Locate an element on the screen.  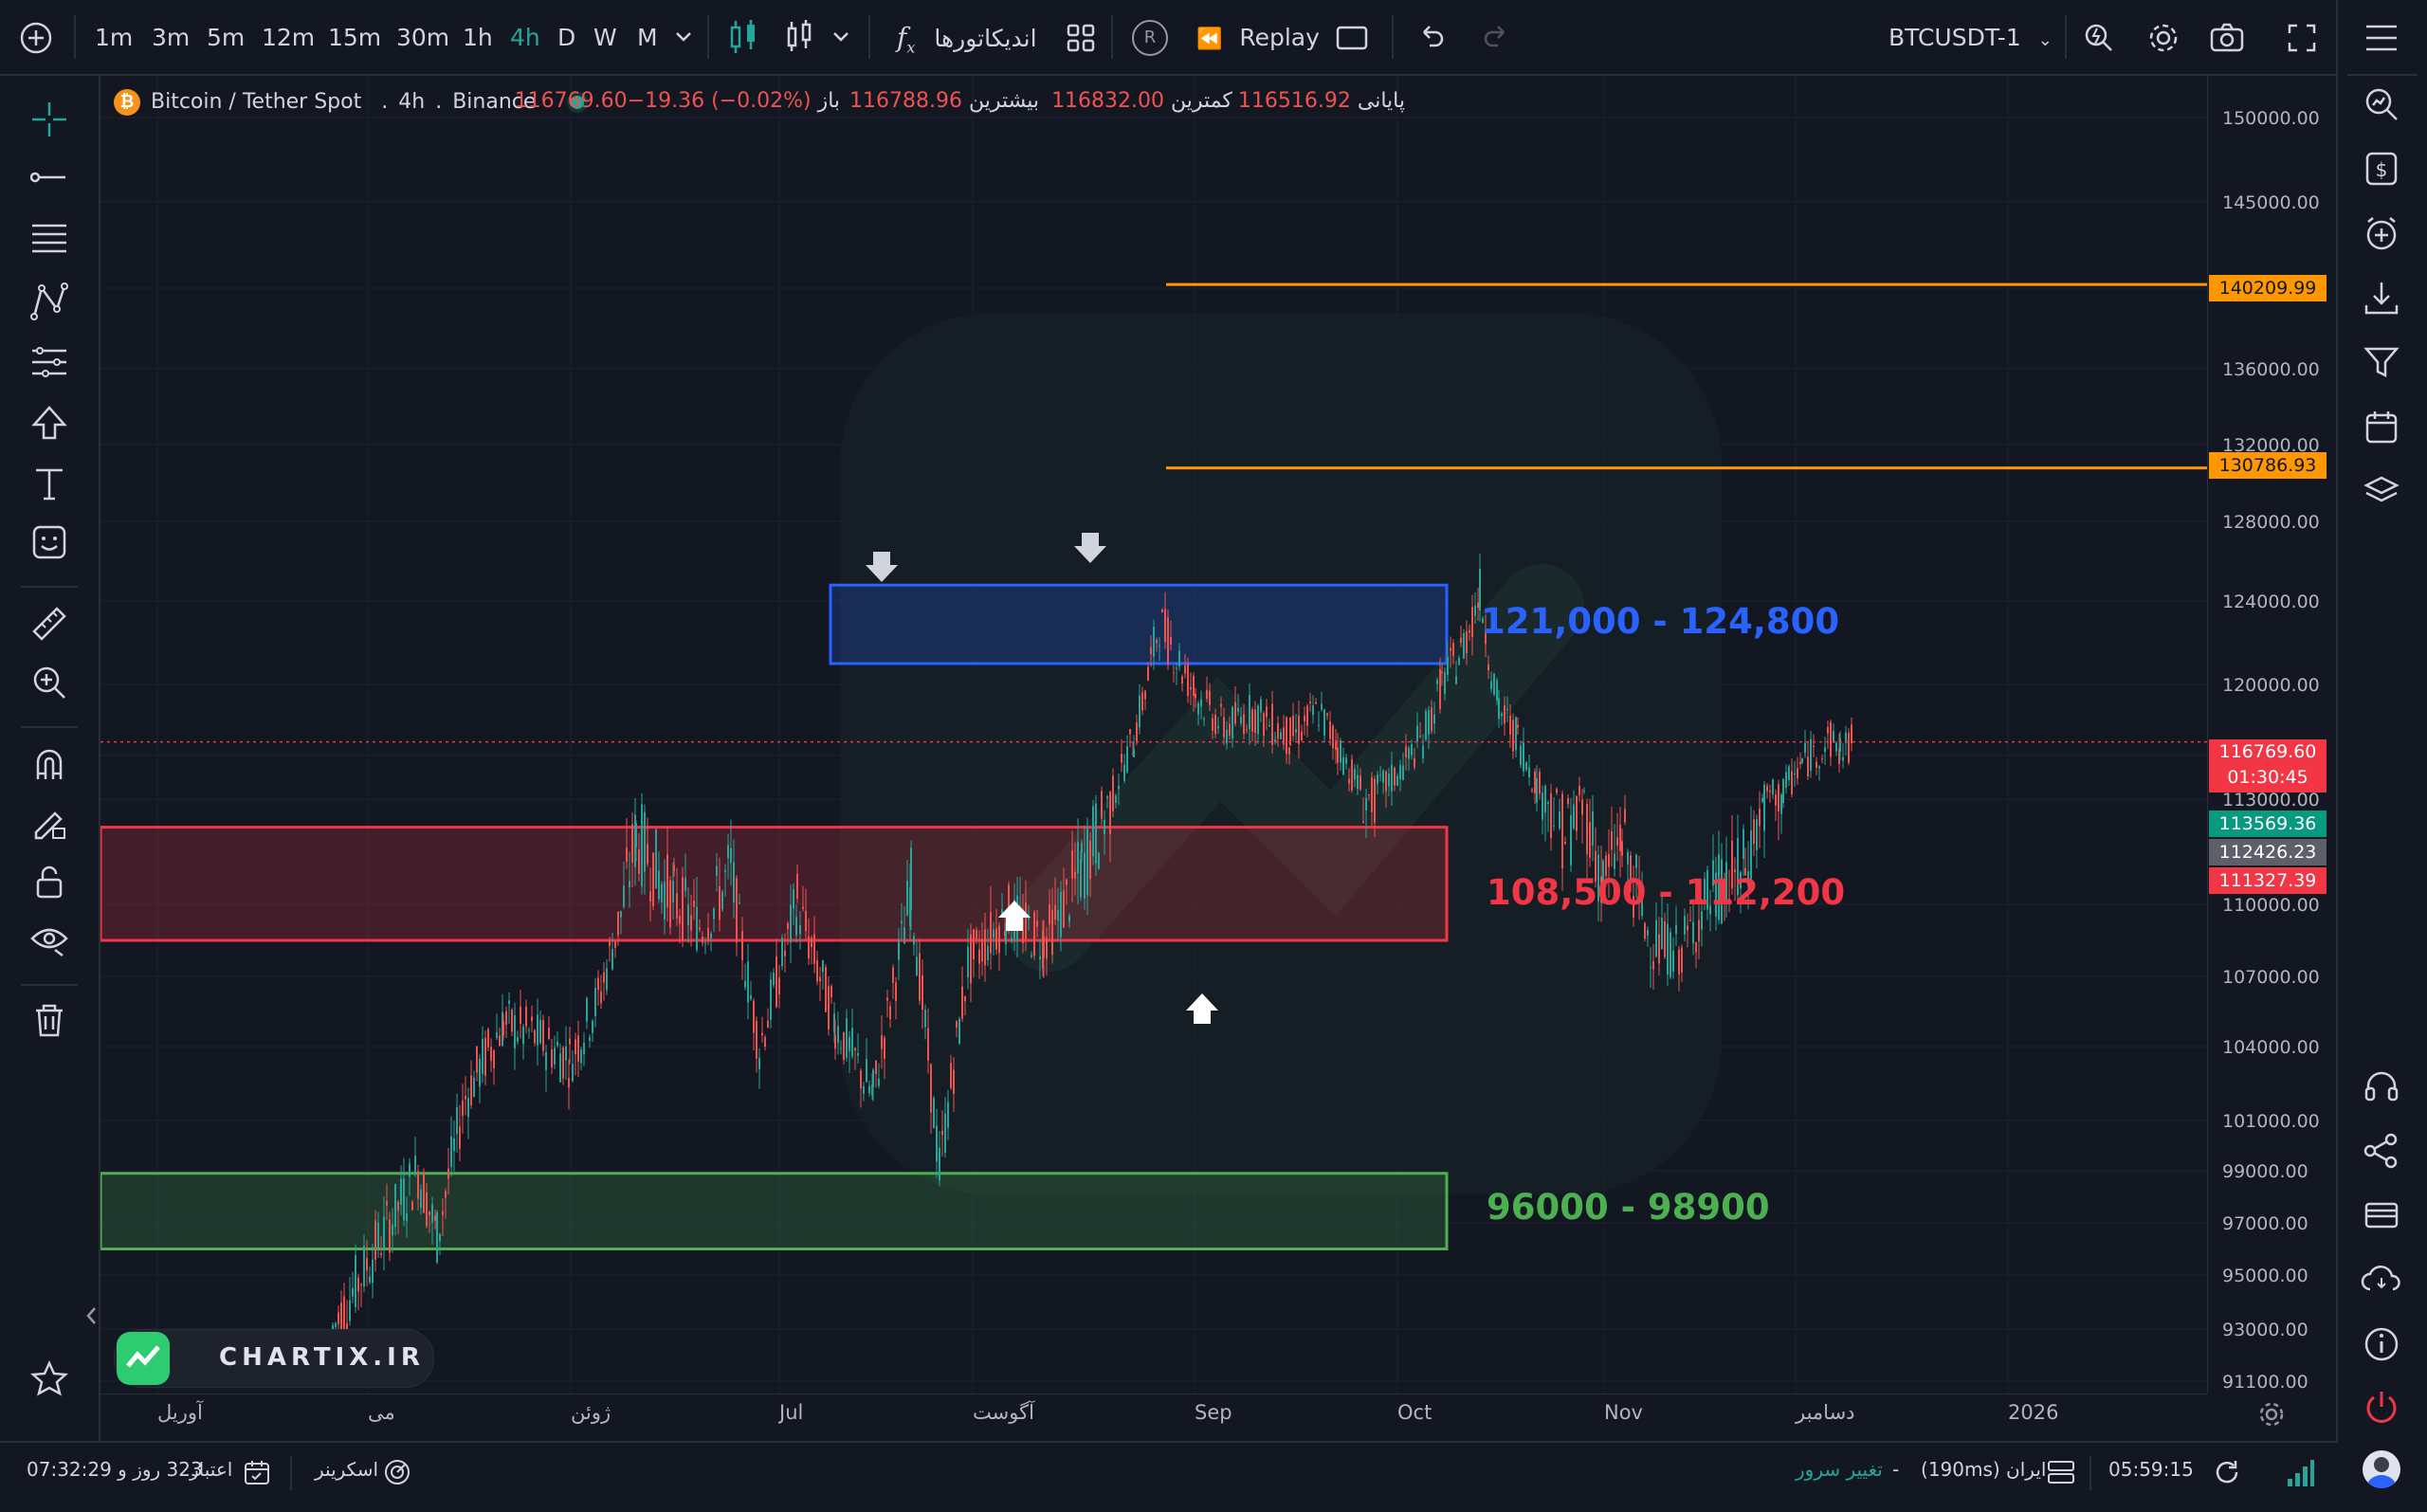
crosshair-icon is located at coordinates (49, 120).